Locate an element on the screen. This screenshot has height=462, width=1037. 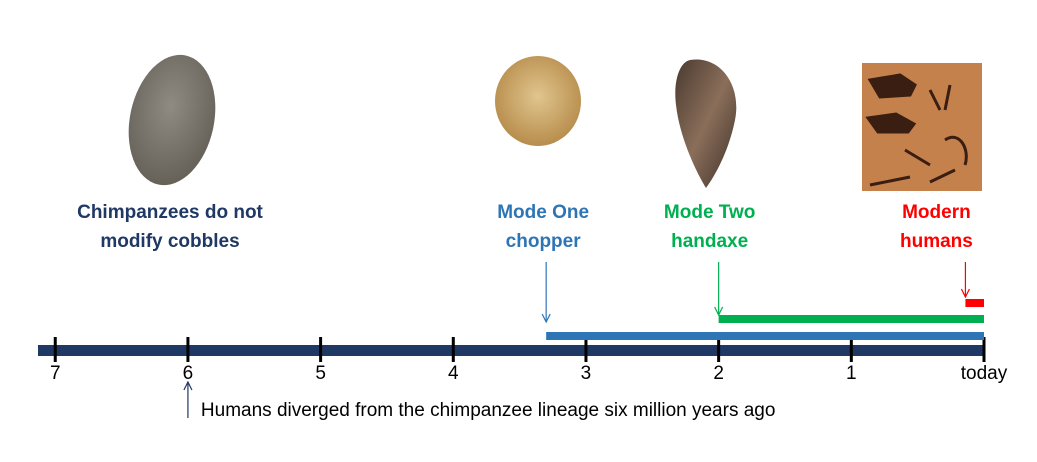
cobble-image is located at coordinates (172, 120).